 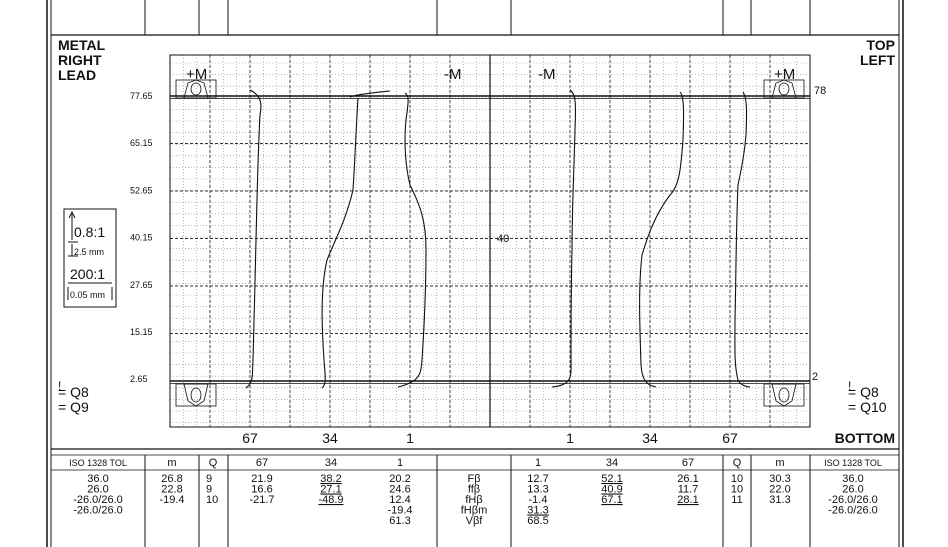 I want to click on quality-left-2: = Q9, so click(x=73, y=407).